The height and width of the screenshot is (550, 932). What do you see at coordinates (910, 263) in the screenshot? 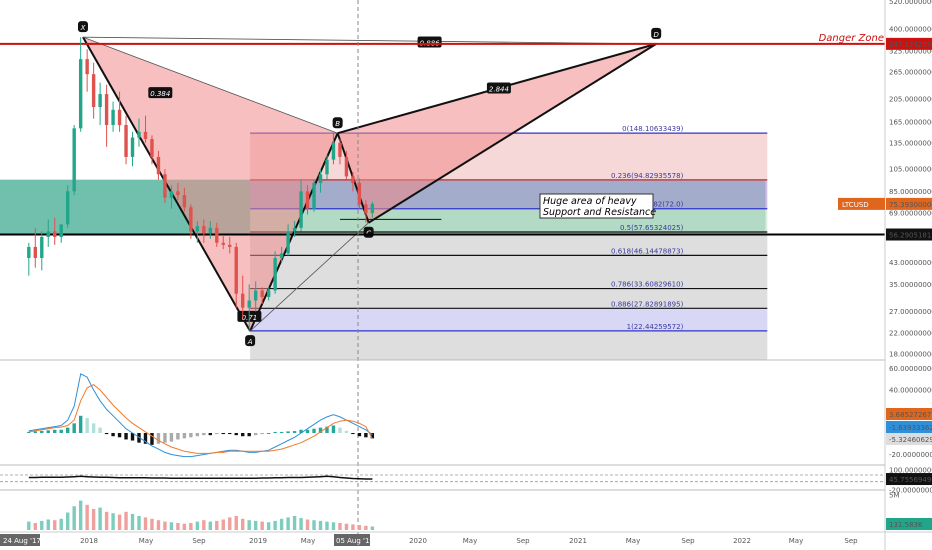
I see `price-tick: 43.00000000` at bounding box center [910, 263].